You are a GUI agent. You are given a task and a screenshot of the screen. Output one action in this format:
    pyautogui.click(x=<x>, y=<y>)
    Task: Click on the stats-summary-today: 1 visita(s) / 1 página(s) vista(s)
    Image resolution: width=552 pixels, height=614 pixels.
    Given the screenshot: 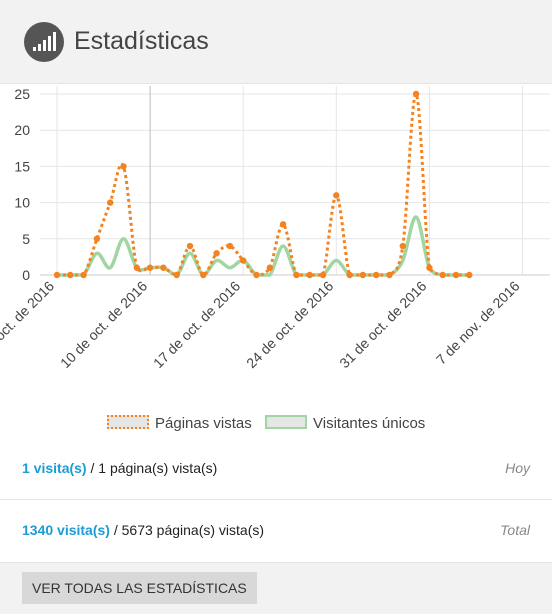 What is the action you would take?
    pyautogui.click(x=119, y=468)
    